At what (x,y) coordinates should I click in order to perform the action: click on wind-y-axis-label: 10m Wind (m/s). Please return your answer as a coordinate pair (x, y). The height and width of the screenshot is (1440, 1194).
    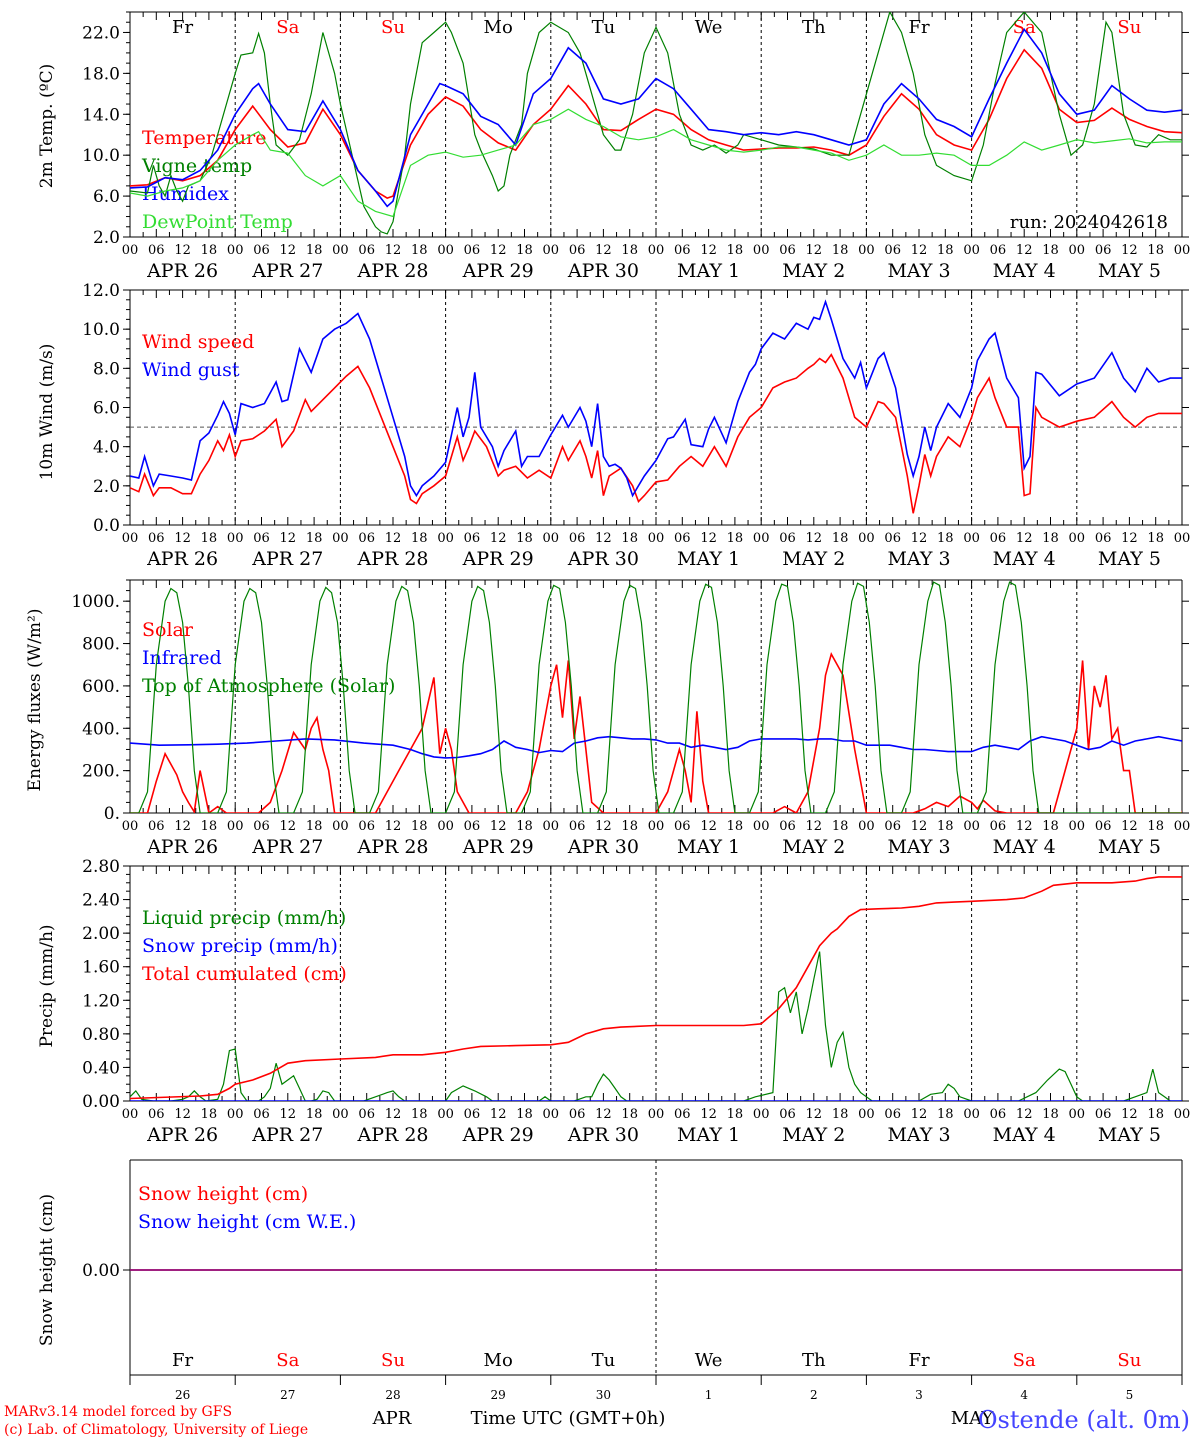
    Looking at the image, I should click on (47, 412).